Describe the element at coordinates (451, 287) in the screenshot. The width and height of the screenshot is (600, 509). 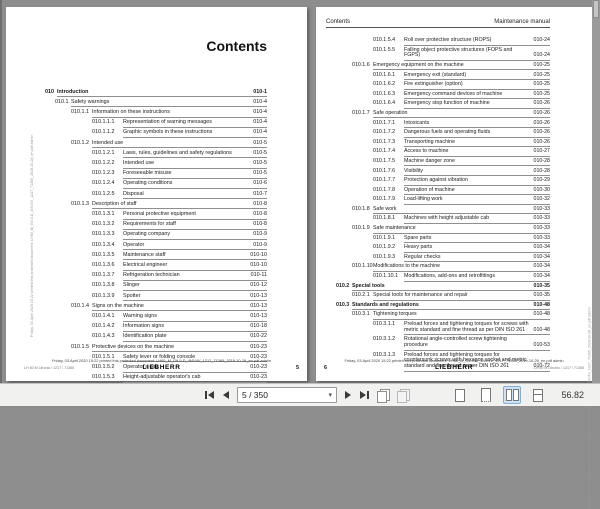
I see `toc-entry-body: Special tools 010-35` at that location.